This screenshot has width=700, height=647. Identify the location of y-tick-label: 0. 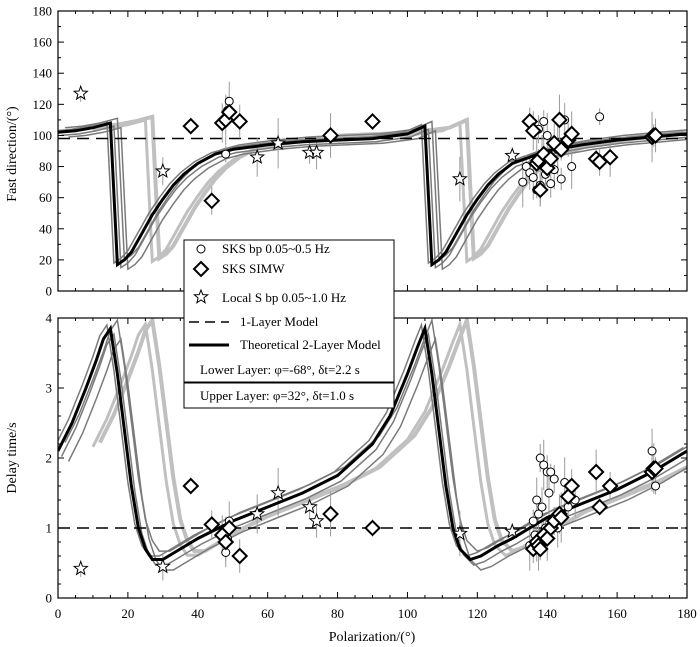
(49, 291).